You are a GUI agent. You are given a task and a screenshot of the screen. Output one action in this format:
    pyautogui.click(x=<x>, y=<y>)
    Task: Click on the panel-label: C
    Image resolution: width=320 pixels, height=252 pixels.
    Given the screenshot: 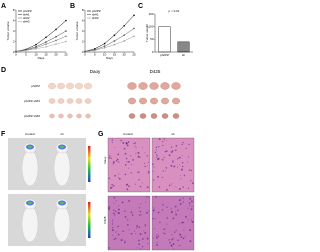 What is the action you would take?
    pyautogui.click(x=140, y=6)
    